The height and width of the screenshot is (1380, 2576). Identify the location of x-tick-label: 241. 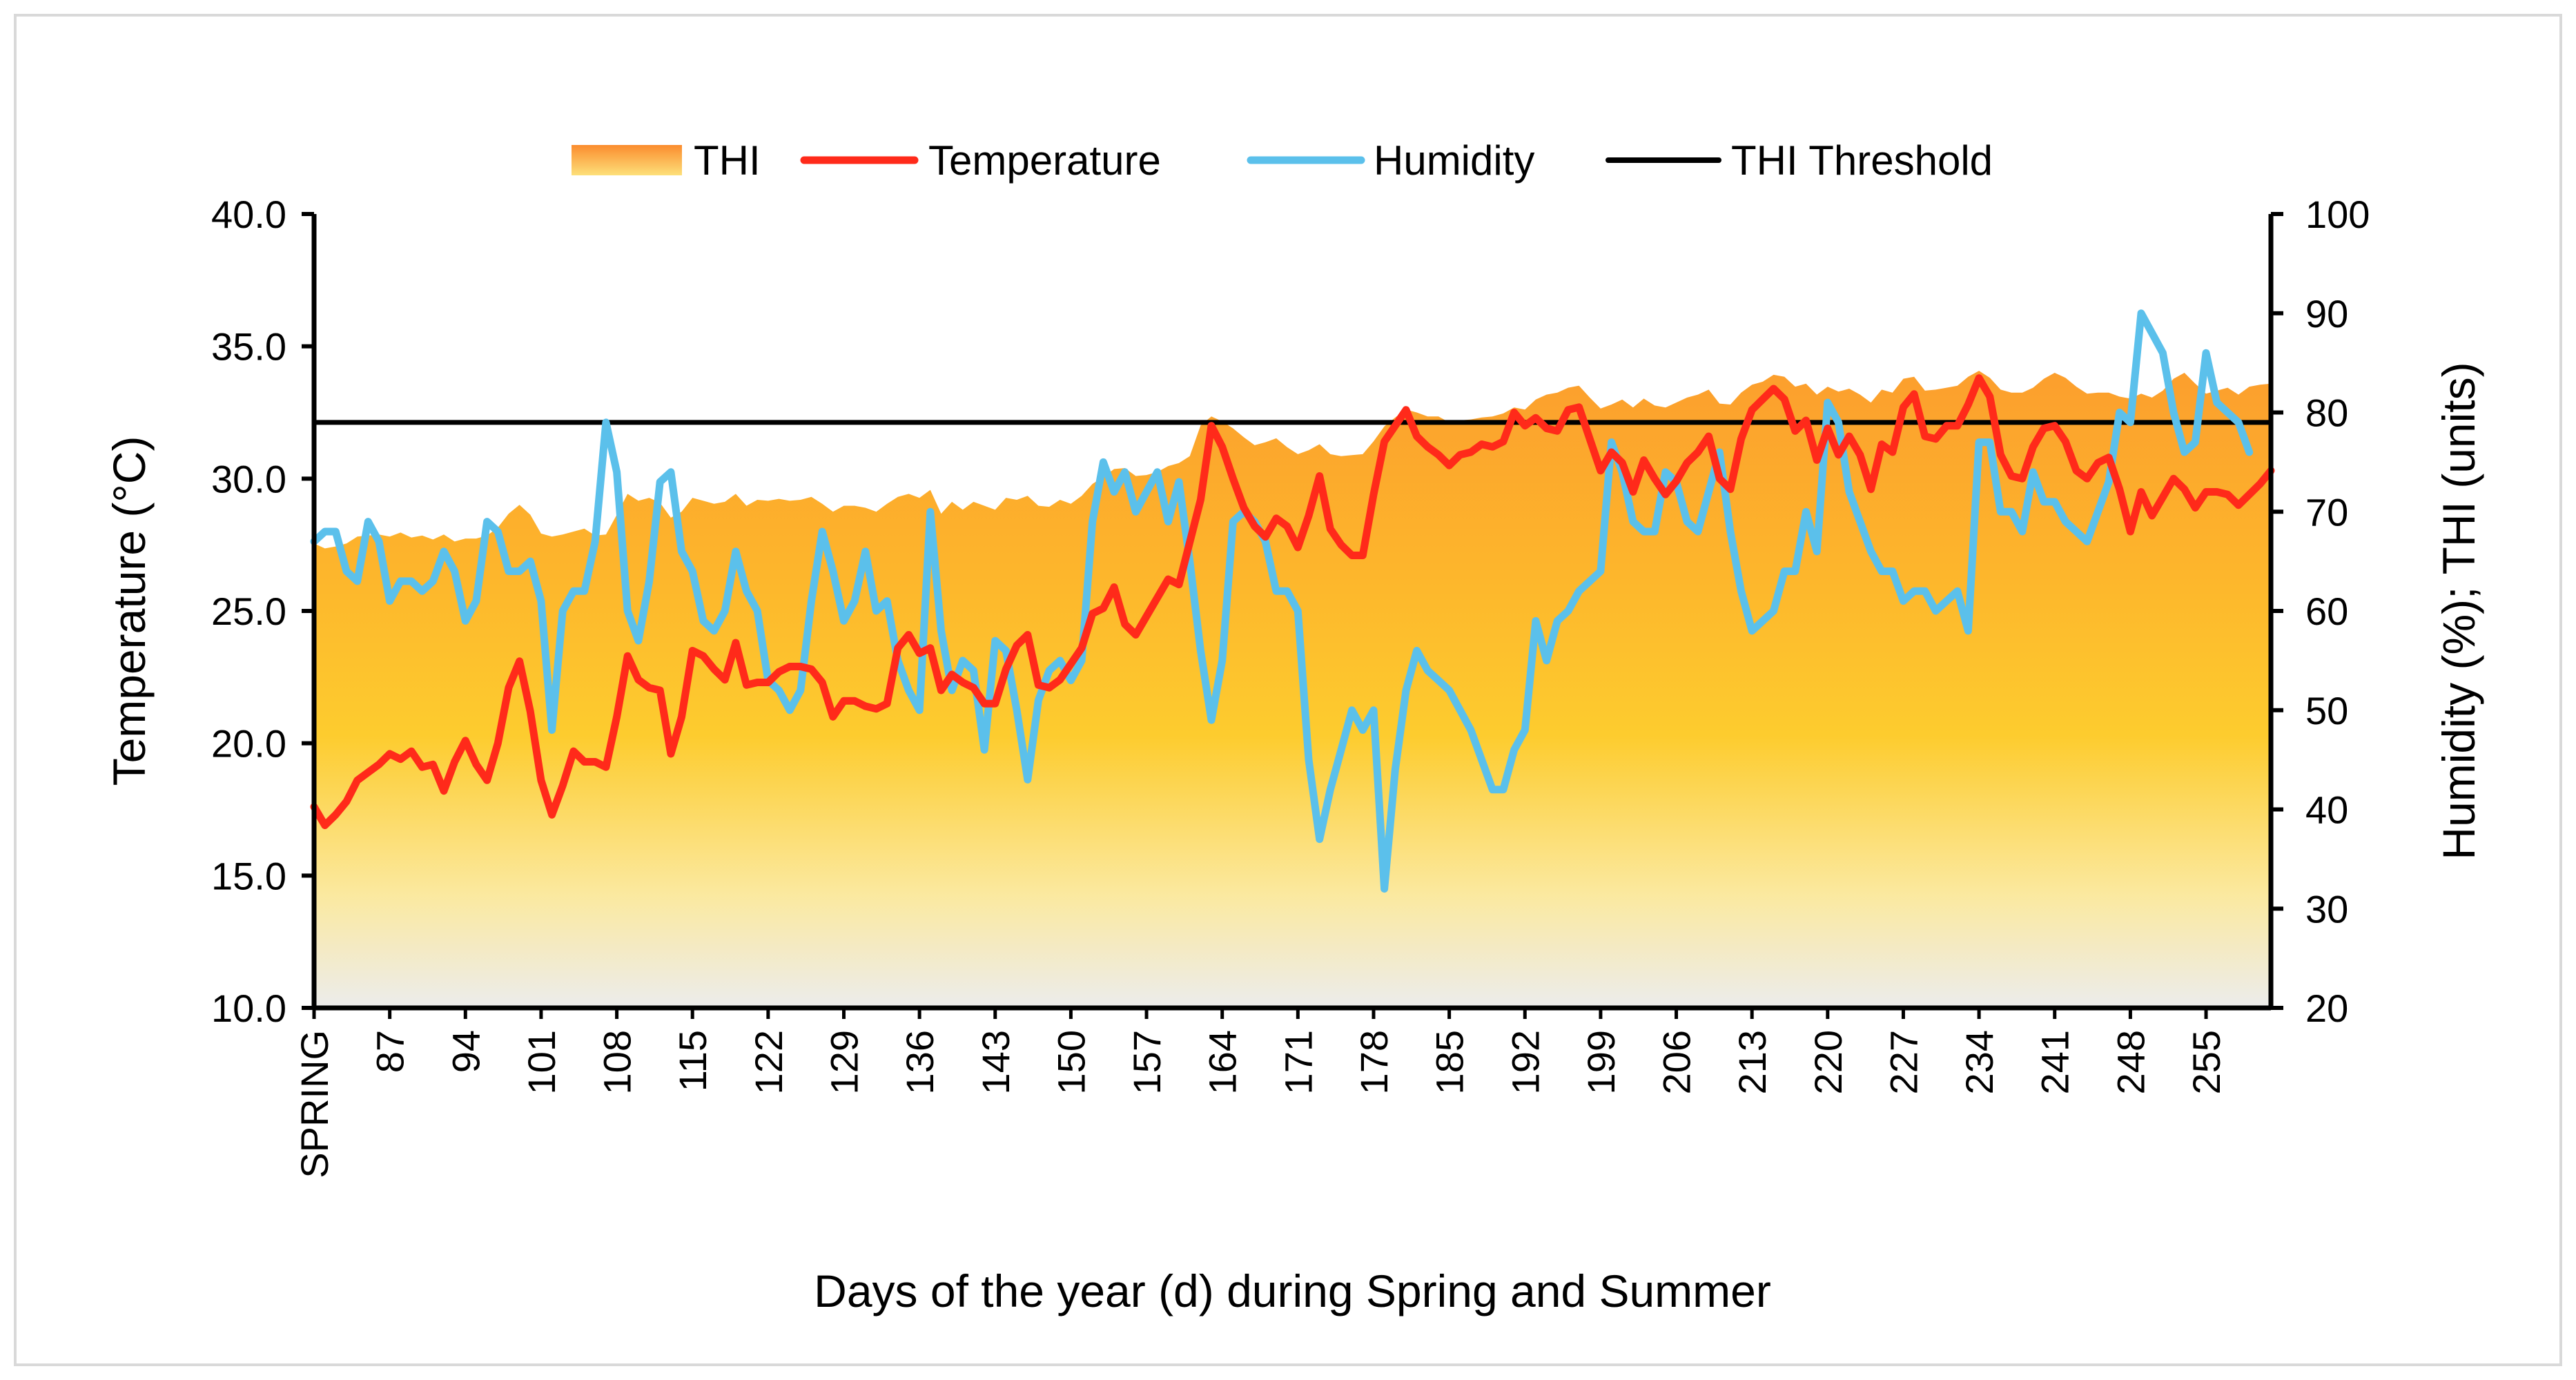
(2055, 1062).